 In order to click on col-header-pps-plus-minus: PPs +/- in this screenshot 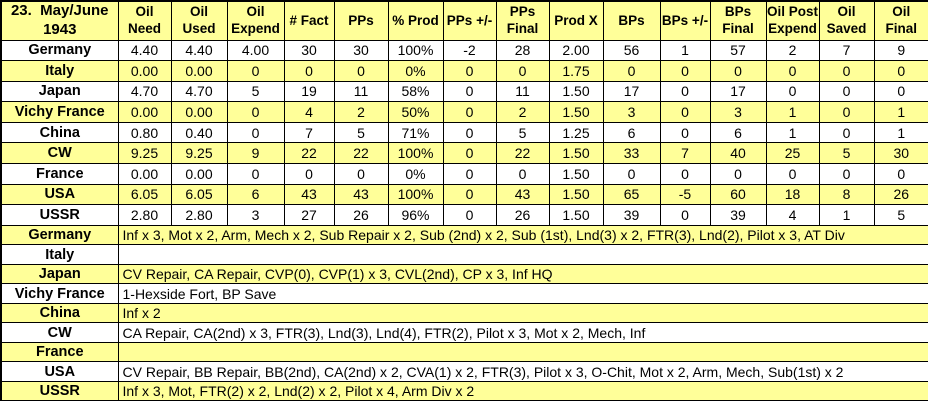, I will do `click(469, 20)`.